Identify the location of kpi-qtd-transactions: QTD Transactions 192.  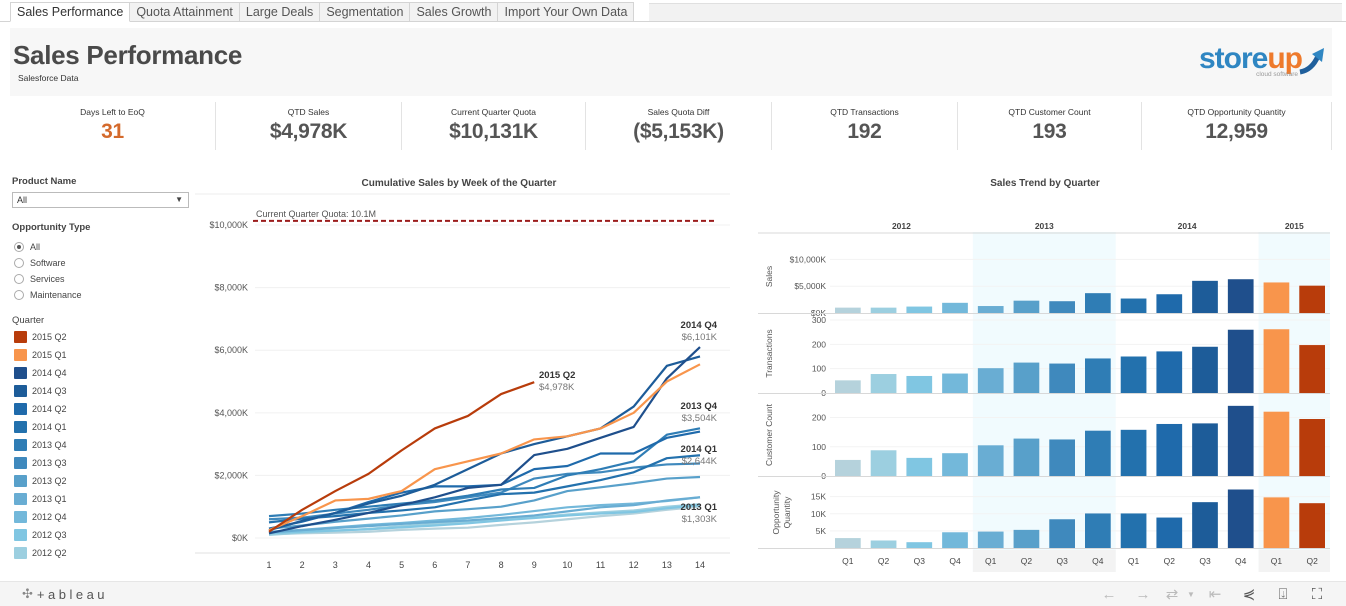
(865, 126).